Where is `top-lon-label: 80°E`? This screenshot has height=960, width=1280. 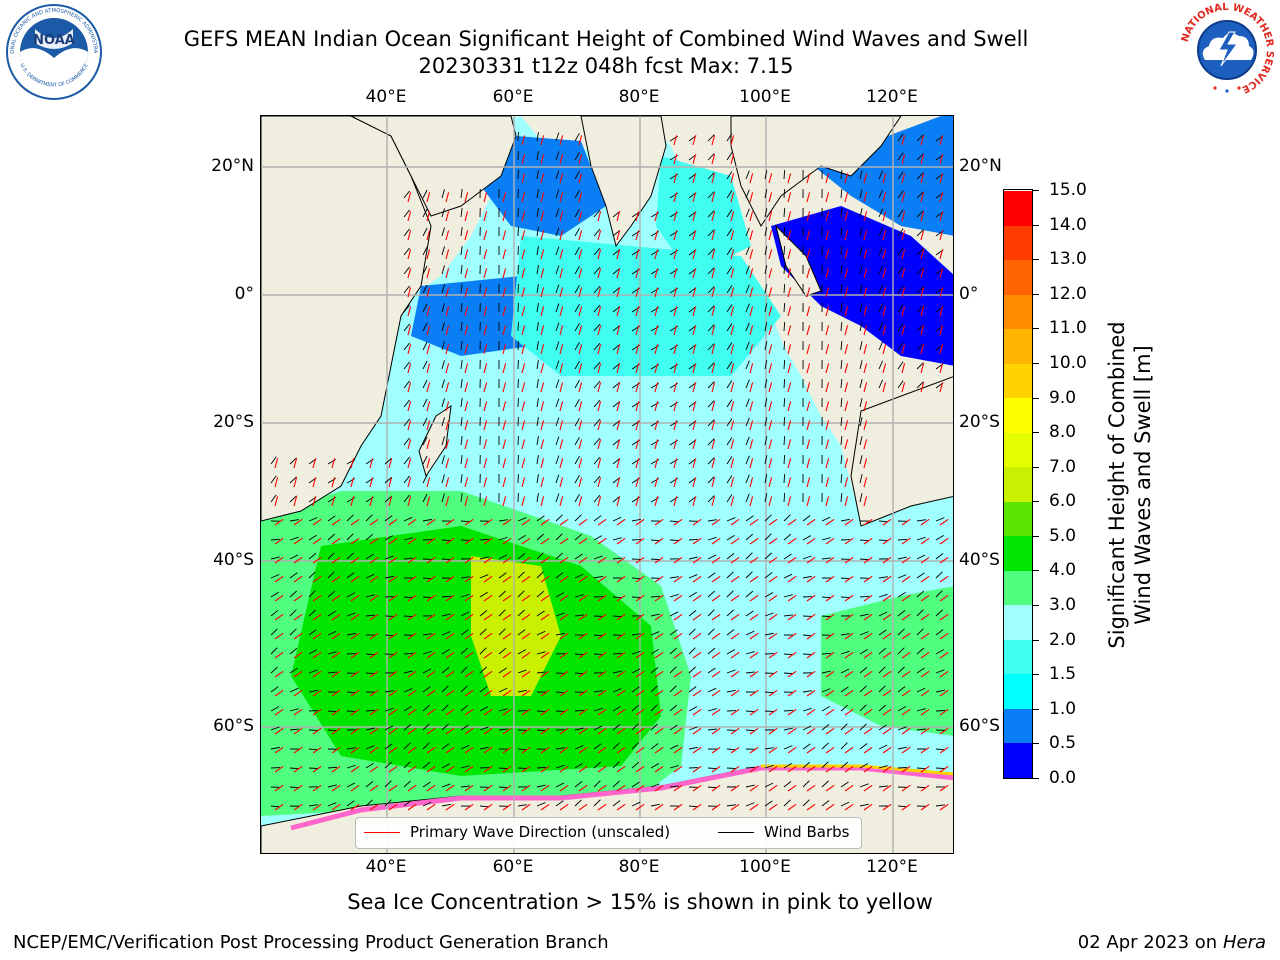
top-lon-label: 80°E is located at coordinates (639, 97).